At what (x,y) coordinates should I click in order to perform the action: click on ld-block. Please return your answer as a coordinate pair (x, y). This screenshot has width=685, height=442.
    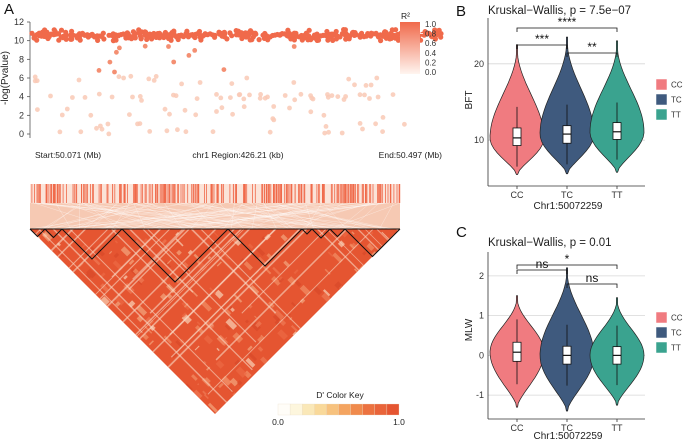
    Looking at the image, I should click on (175, 255).